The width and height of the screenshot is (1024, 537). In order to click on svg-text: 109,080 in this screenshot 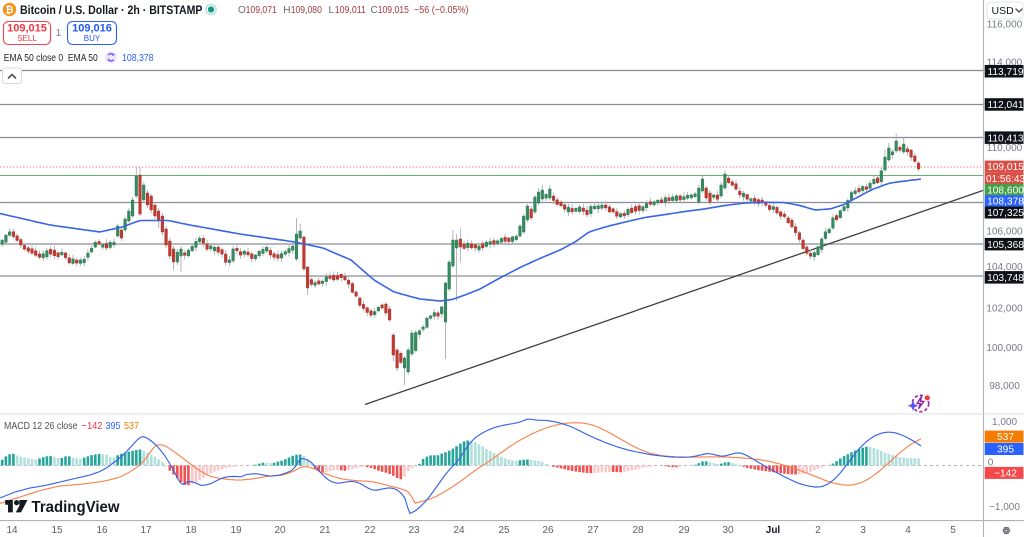, I will do `click(307, 10)`.